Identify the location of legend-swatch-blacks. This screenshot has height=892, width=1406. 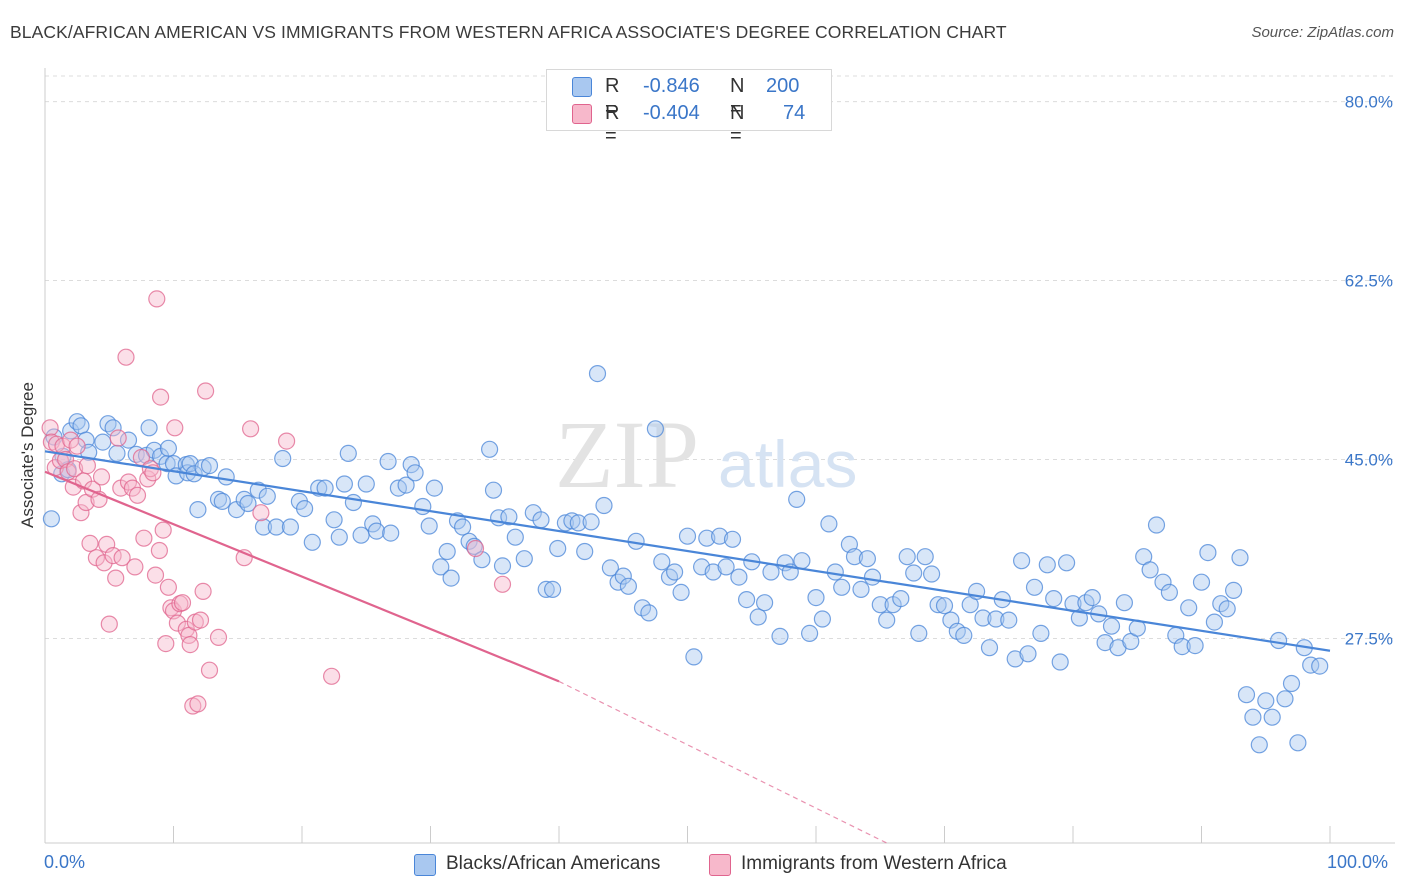
(425, 865).